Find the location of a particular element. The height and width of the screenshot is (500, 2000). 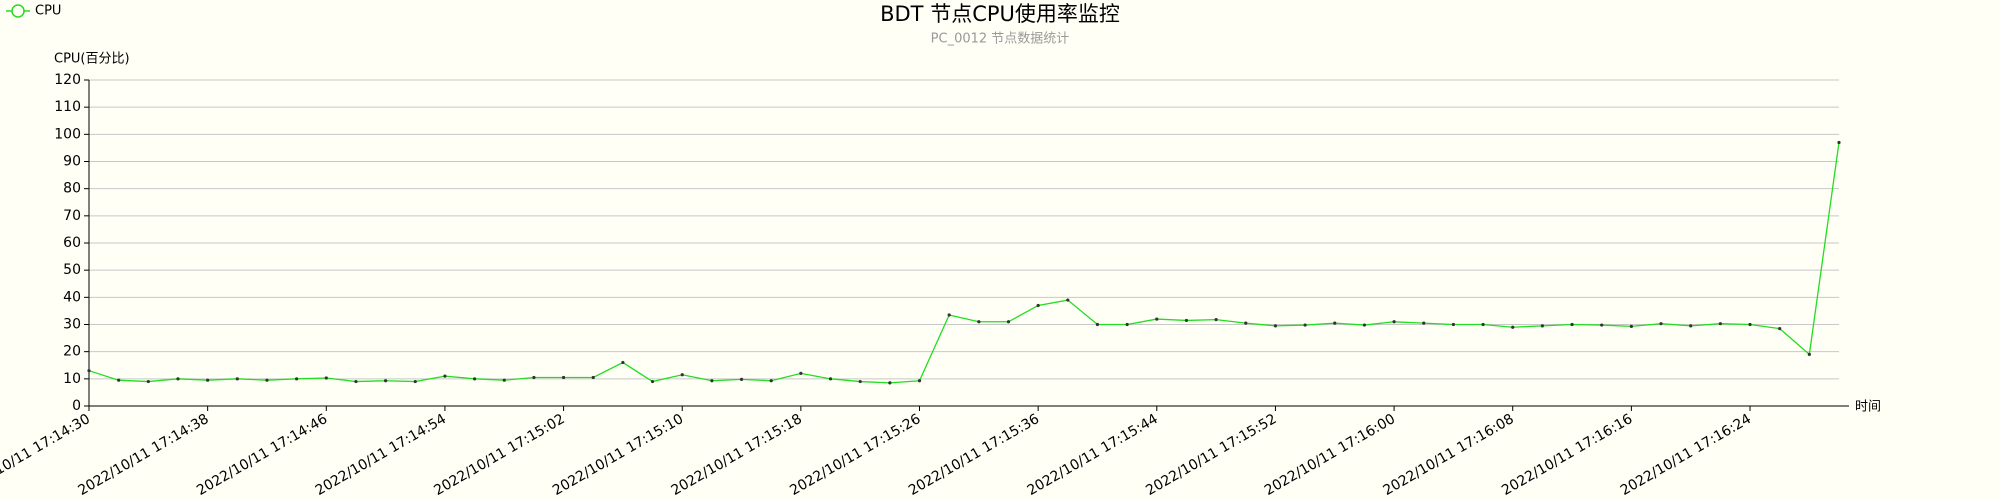

legend-label: CPU is located at coordinates (48, 11).